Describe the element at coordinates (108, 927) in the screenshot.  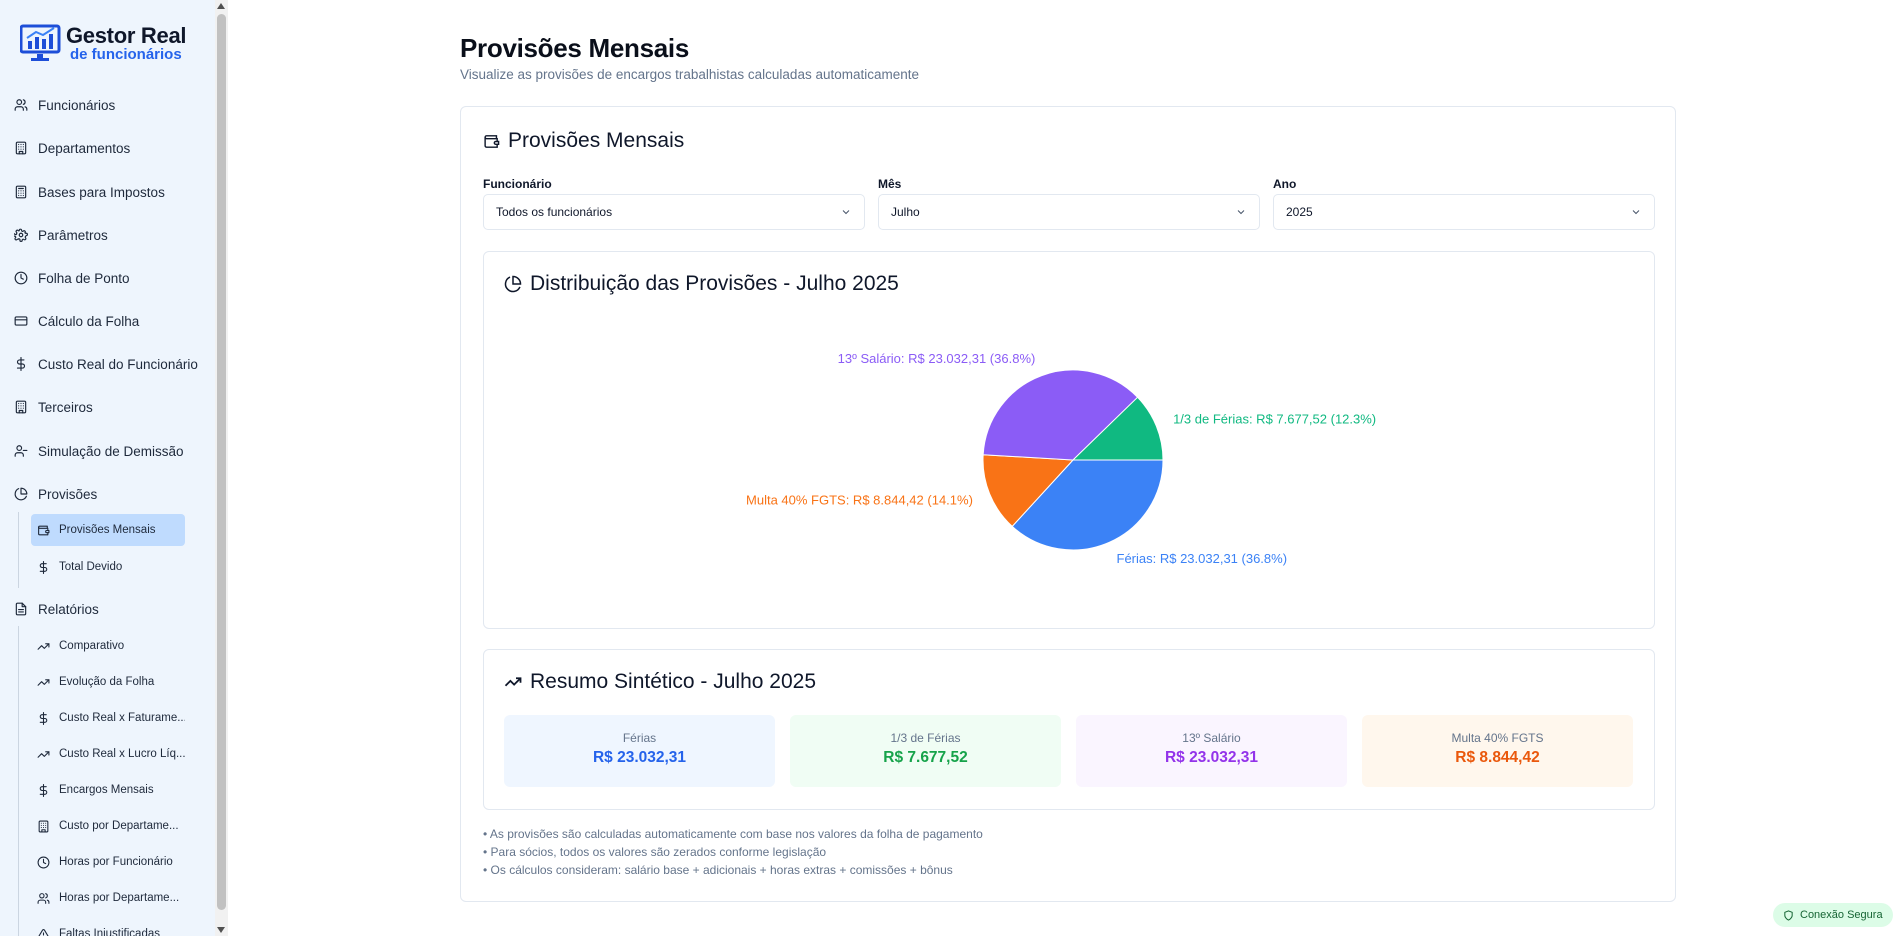
I see `sidebar-subitem-faltas-injustificadas: Faltas Injustificadas` at that location.